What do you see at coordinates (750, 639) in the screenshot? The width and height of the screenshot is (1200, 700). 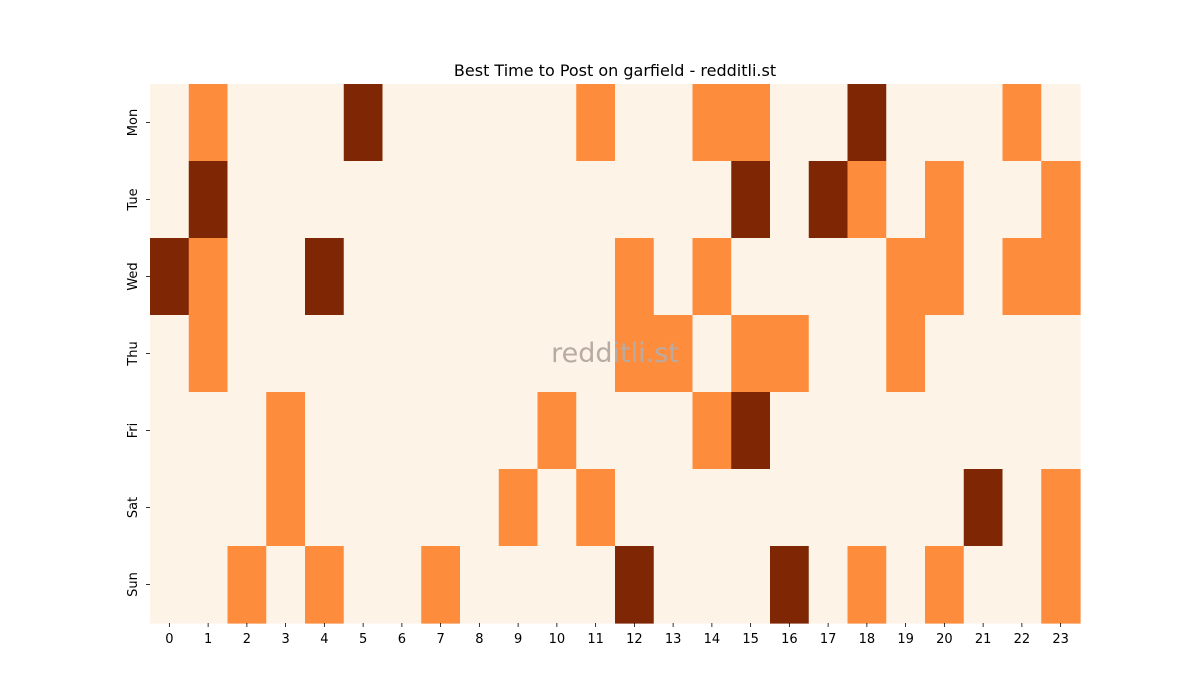 I see `x-tick-label: 15` at bounding box center [750, 639].